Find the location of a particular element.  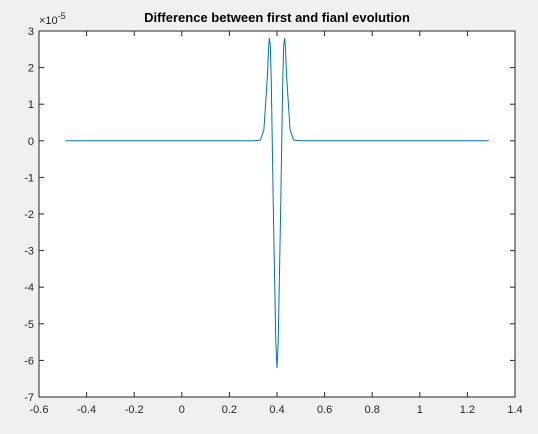

y-tick-label: -6 is located at coordinates (29, 361).